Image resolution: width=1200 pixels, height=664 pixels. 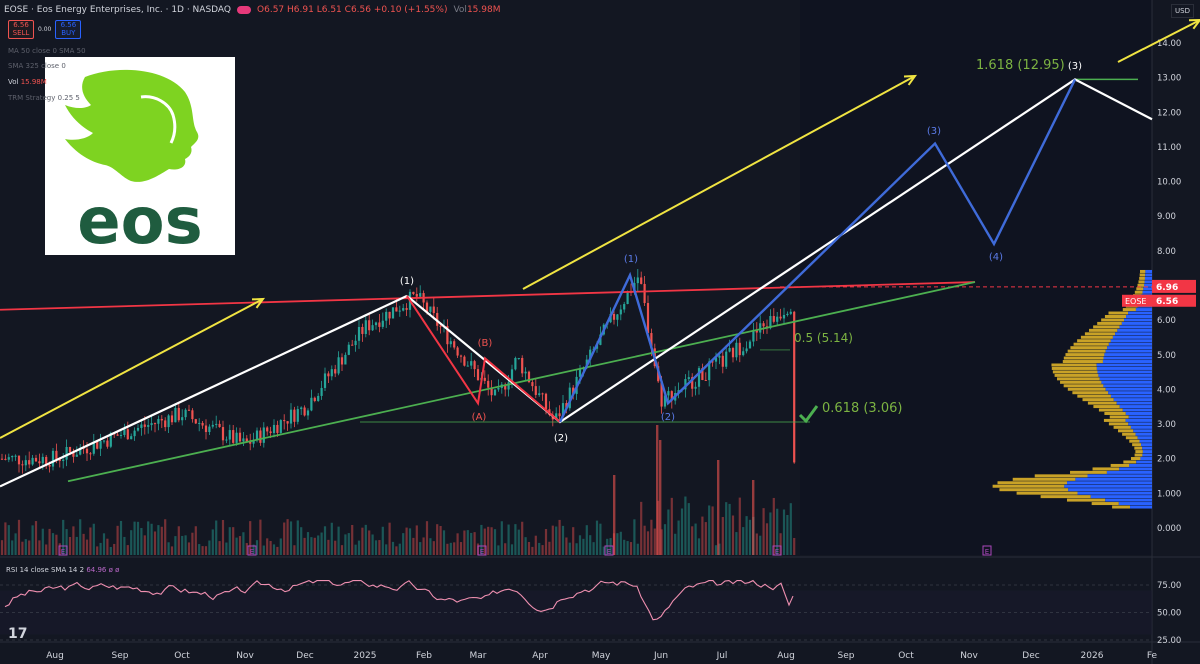 What do you see at coordinates (1169, 44) in the screenshot?
I see `price-tick: 14.00` at bounding box center [1169, 44].